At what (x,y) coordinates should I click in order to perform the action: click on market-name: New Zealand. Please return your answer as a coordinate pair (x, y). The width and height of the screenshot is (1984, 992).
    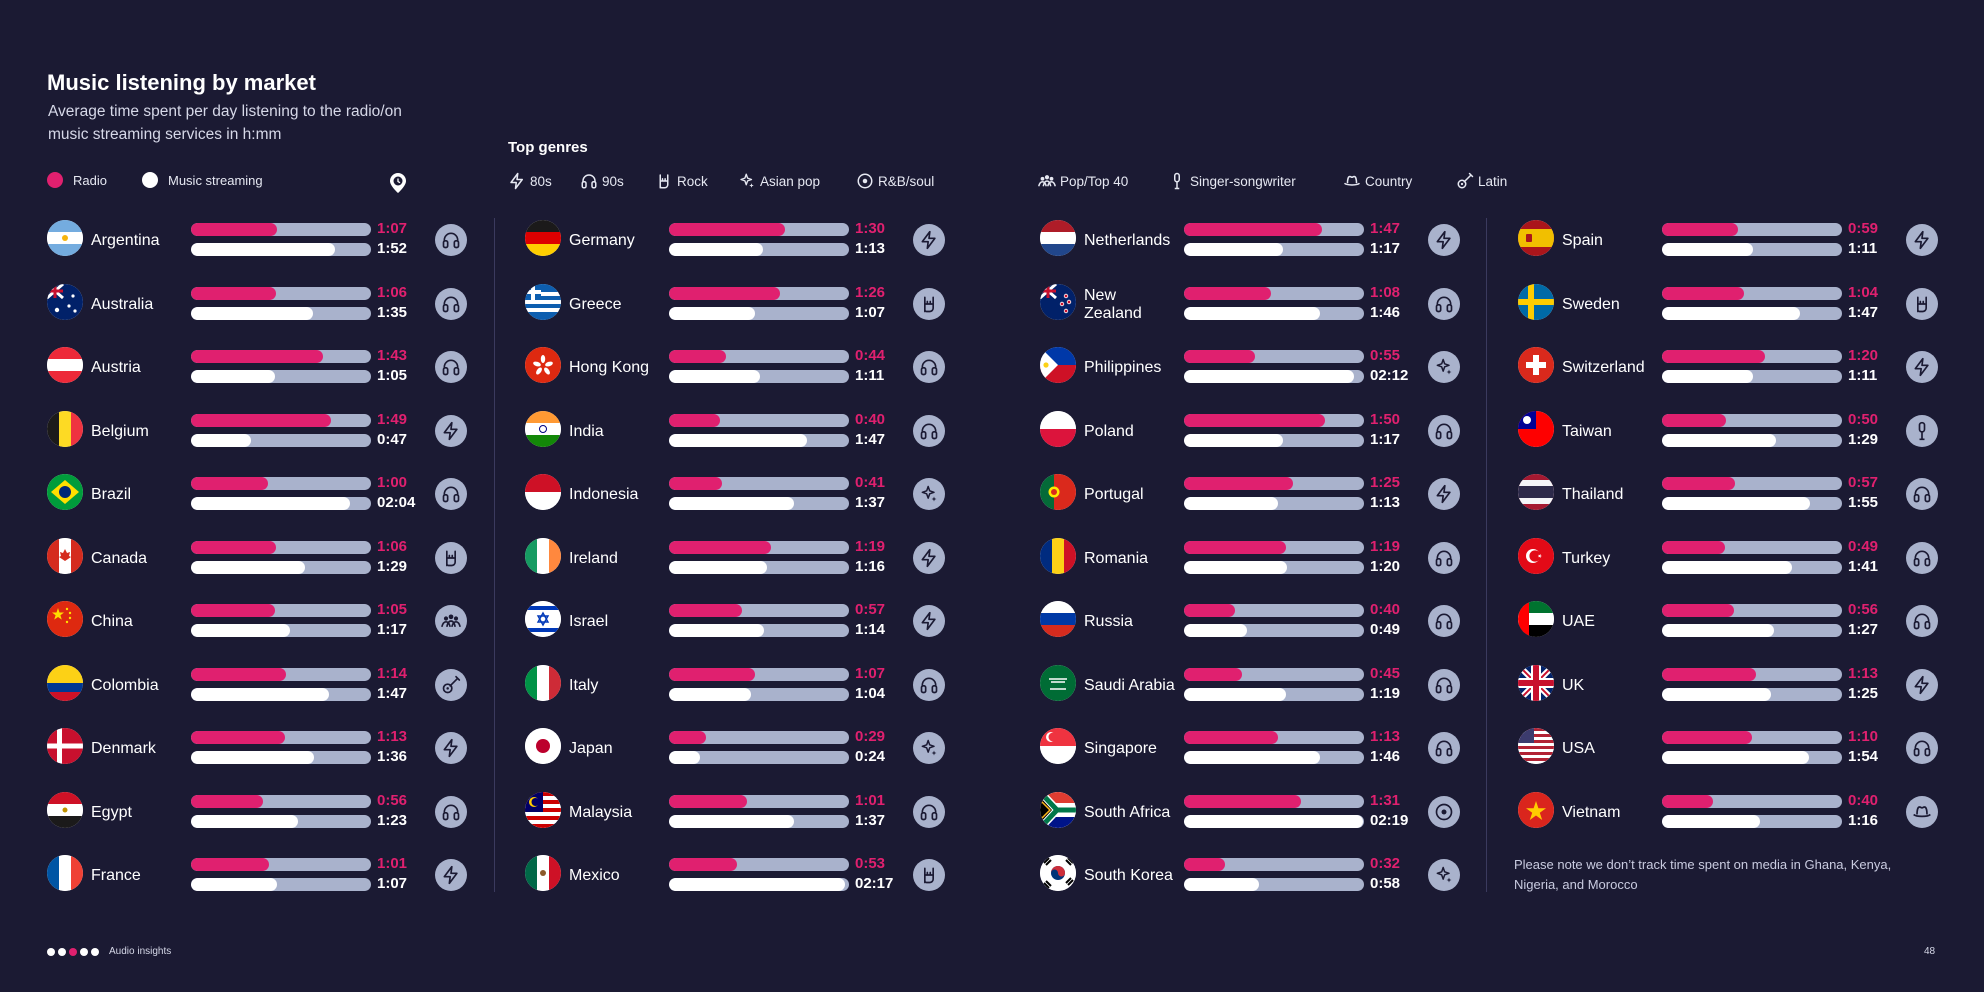
    Looking at the image, I should click on (1130, 305).